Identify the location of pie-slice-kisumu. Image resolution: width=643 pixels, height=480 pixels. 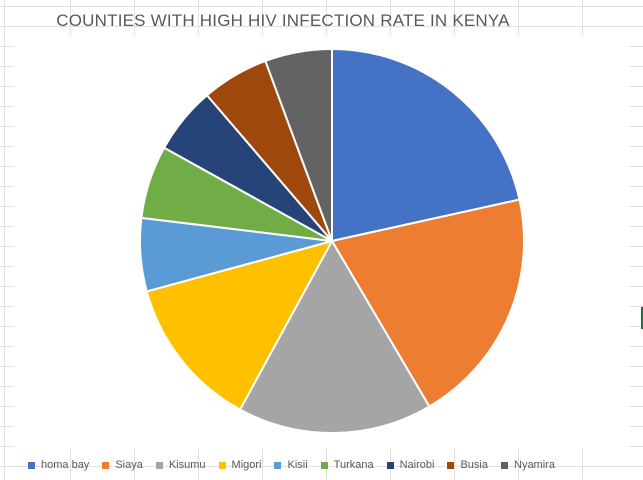
(335, 337).